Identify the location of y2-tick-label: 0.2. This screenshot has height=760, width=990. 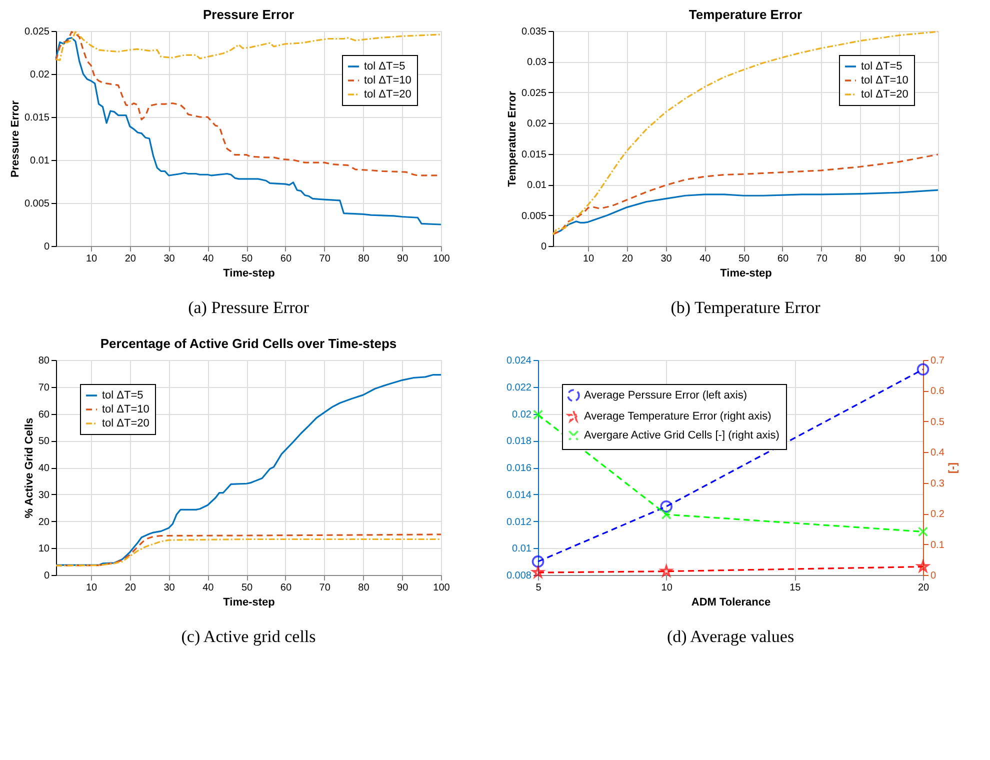
(937, 514).